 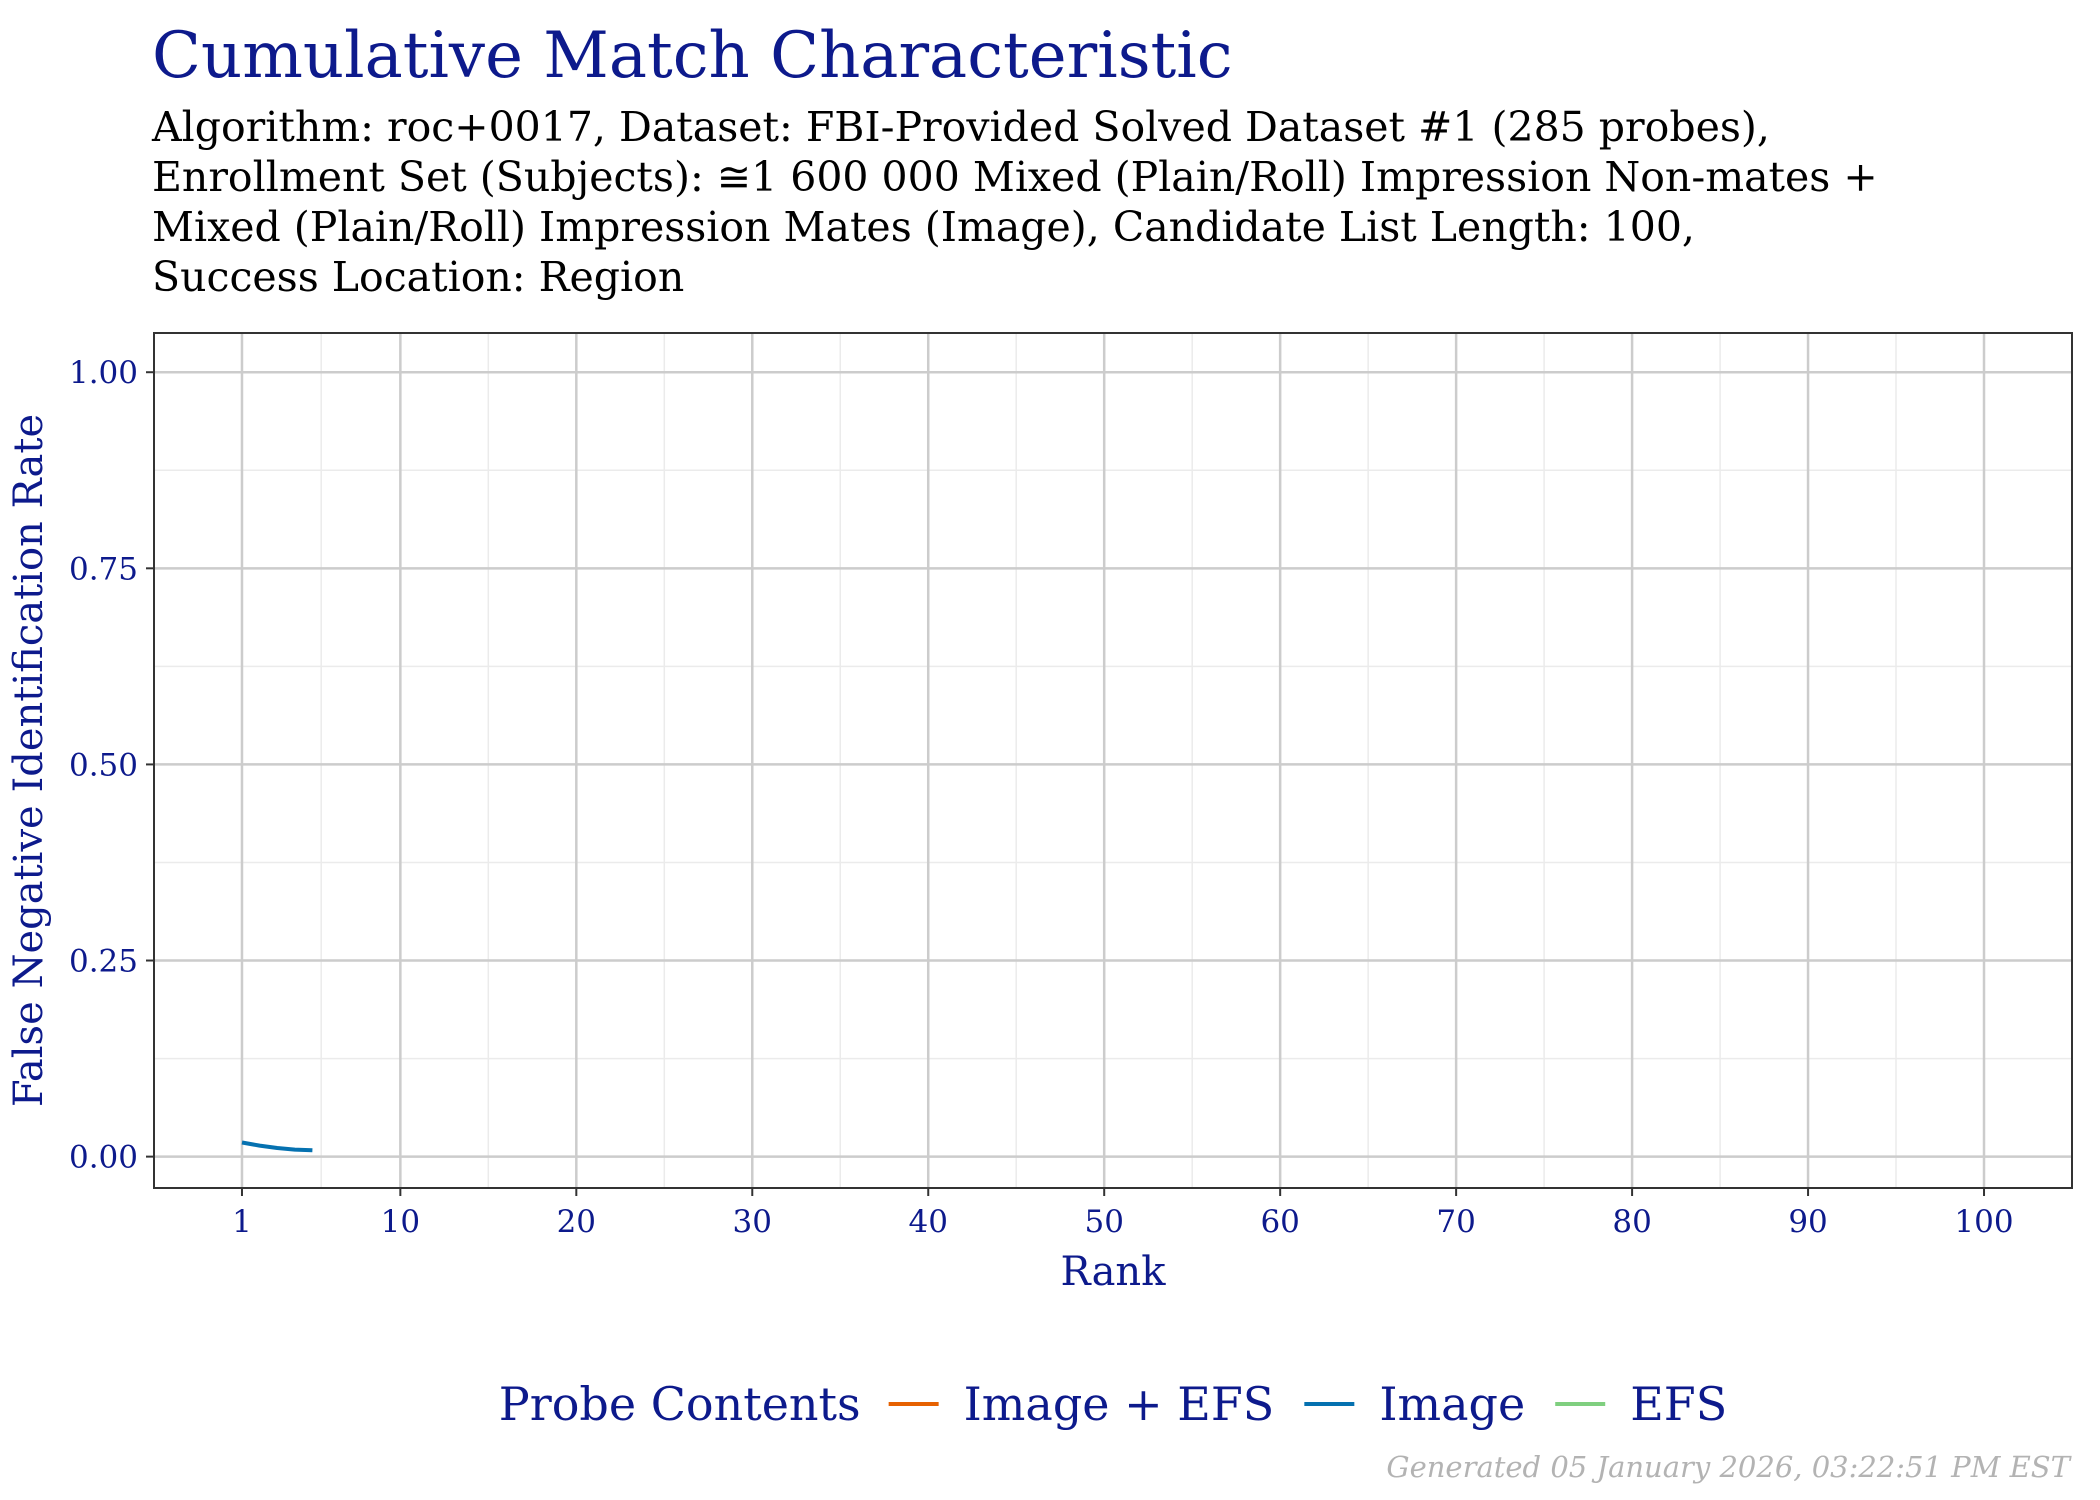 I want to click on x-tick-label: 50, so click(x=1103, y=1222).